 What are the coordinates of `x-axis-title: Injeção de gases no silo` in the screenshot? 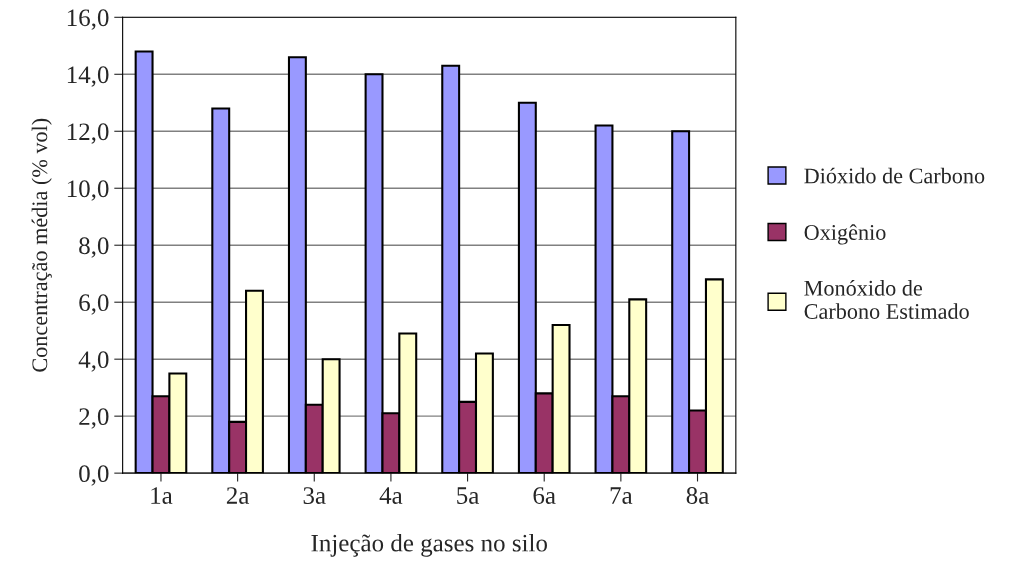 It's located at (429, 545).